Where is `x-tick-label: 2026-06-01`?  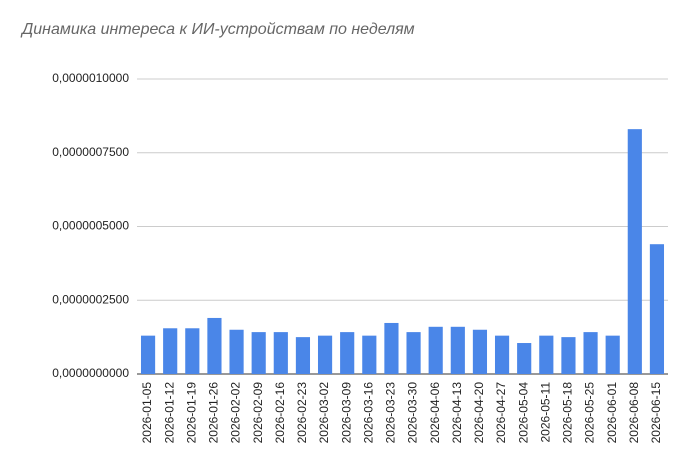 x-tick-label: 2026-06-01 is located at coordinates (612, 413).